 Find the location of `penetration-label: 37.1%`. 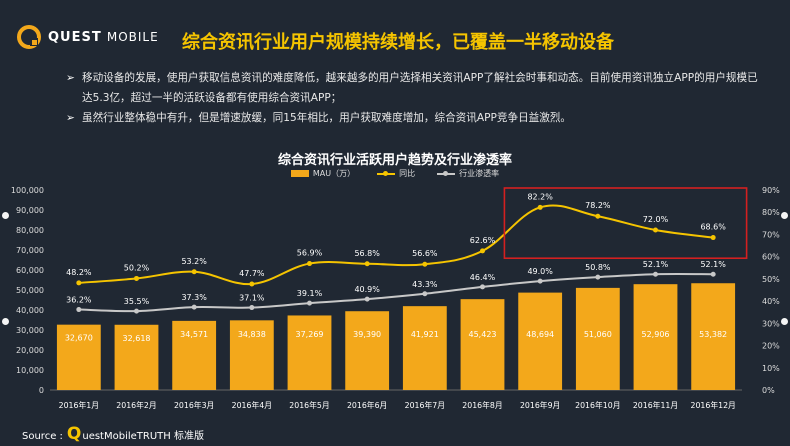

penetration-label: 37.1% is located at coordinates (252, 298).